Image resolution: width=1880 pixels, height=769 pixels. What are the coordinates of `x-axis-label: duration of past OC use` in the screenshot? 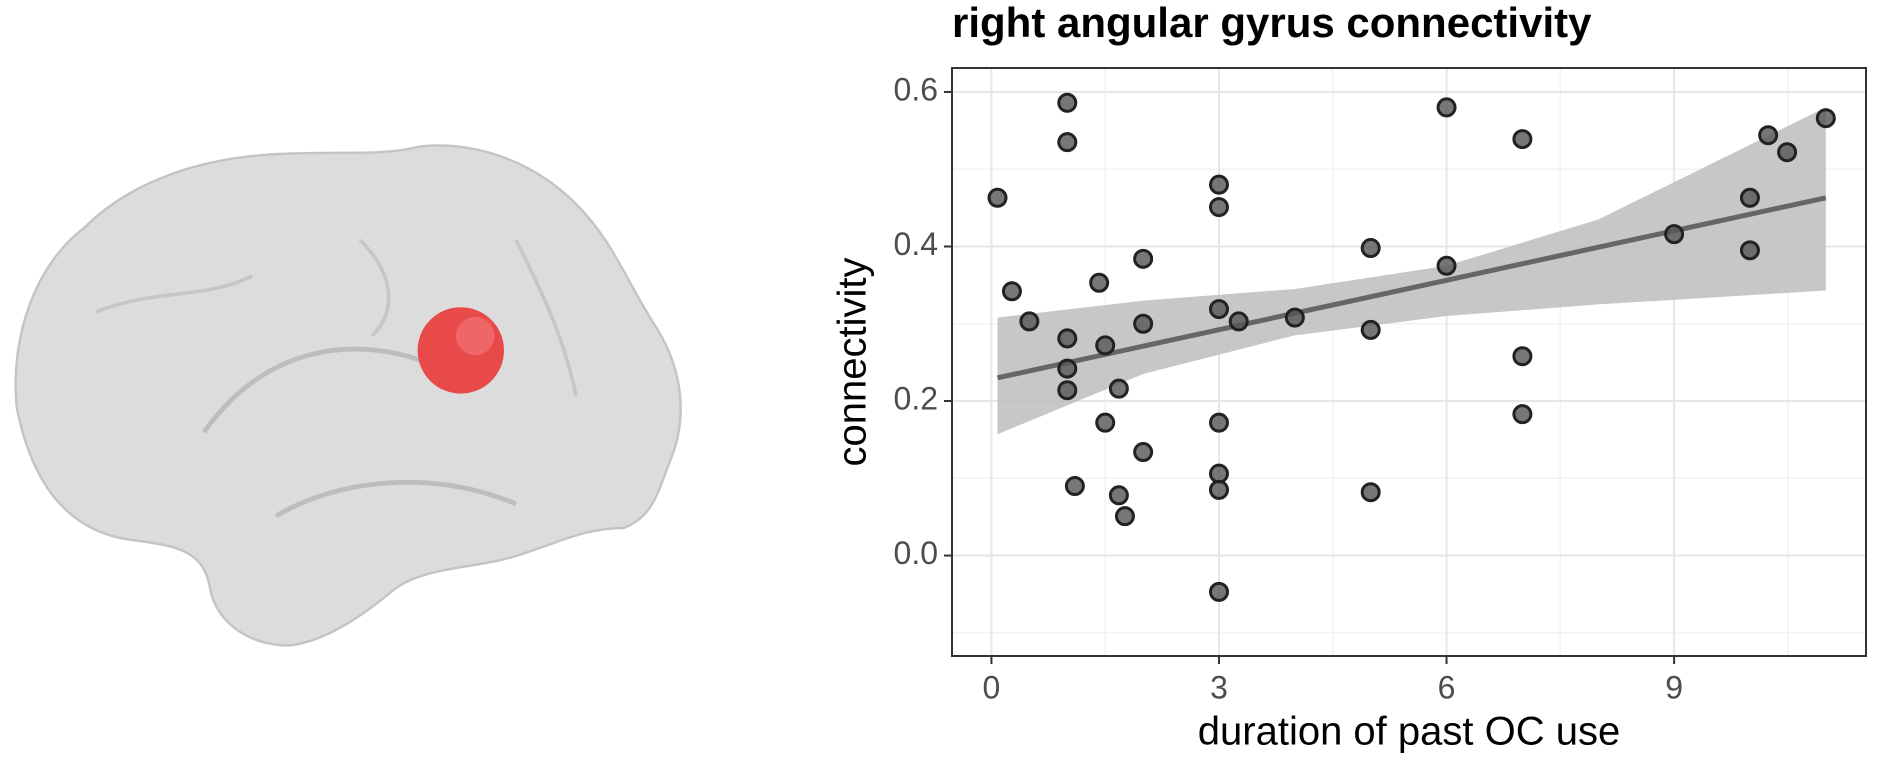 It's located at (1409, 732).